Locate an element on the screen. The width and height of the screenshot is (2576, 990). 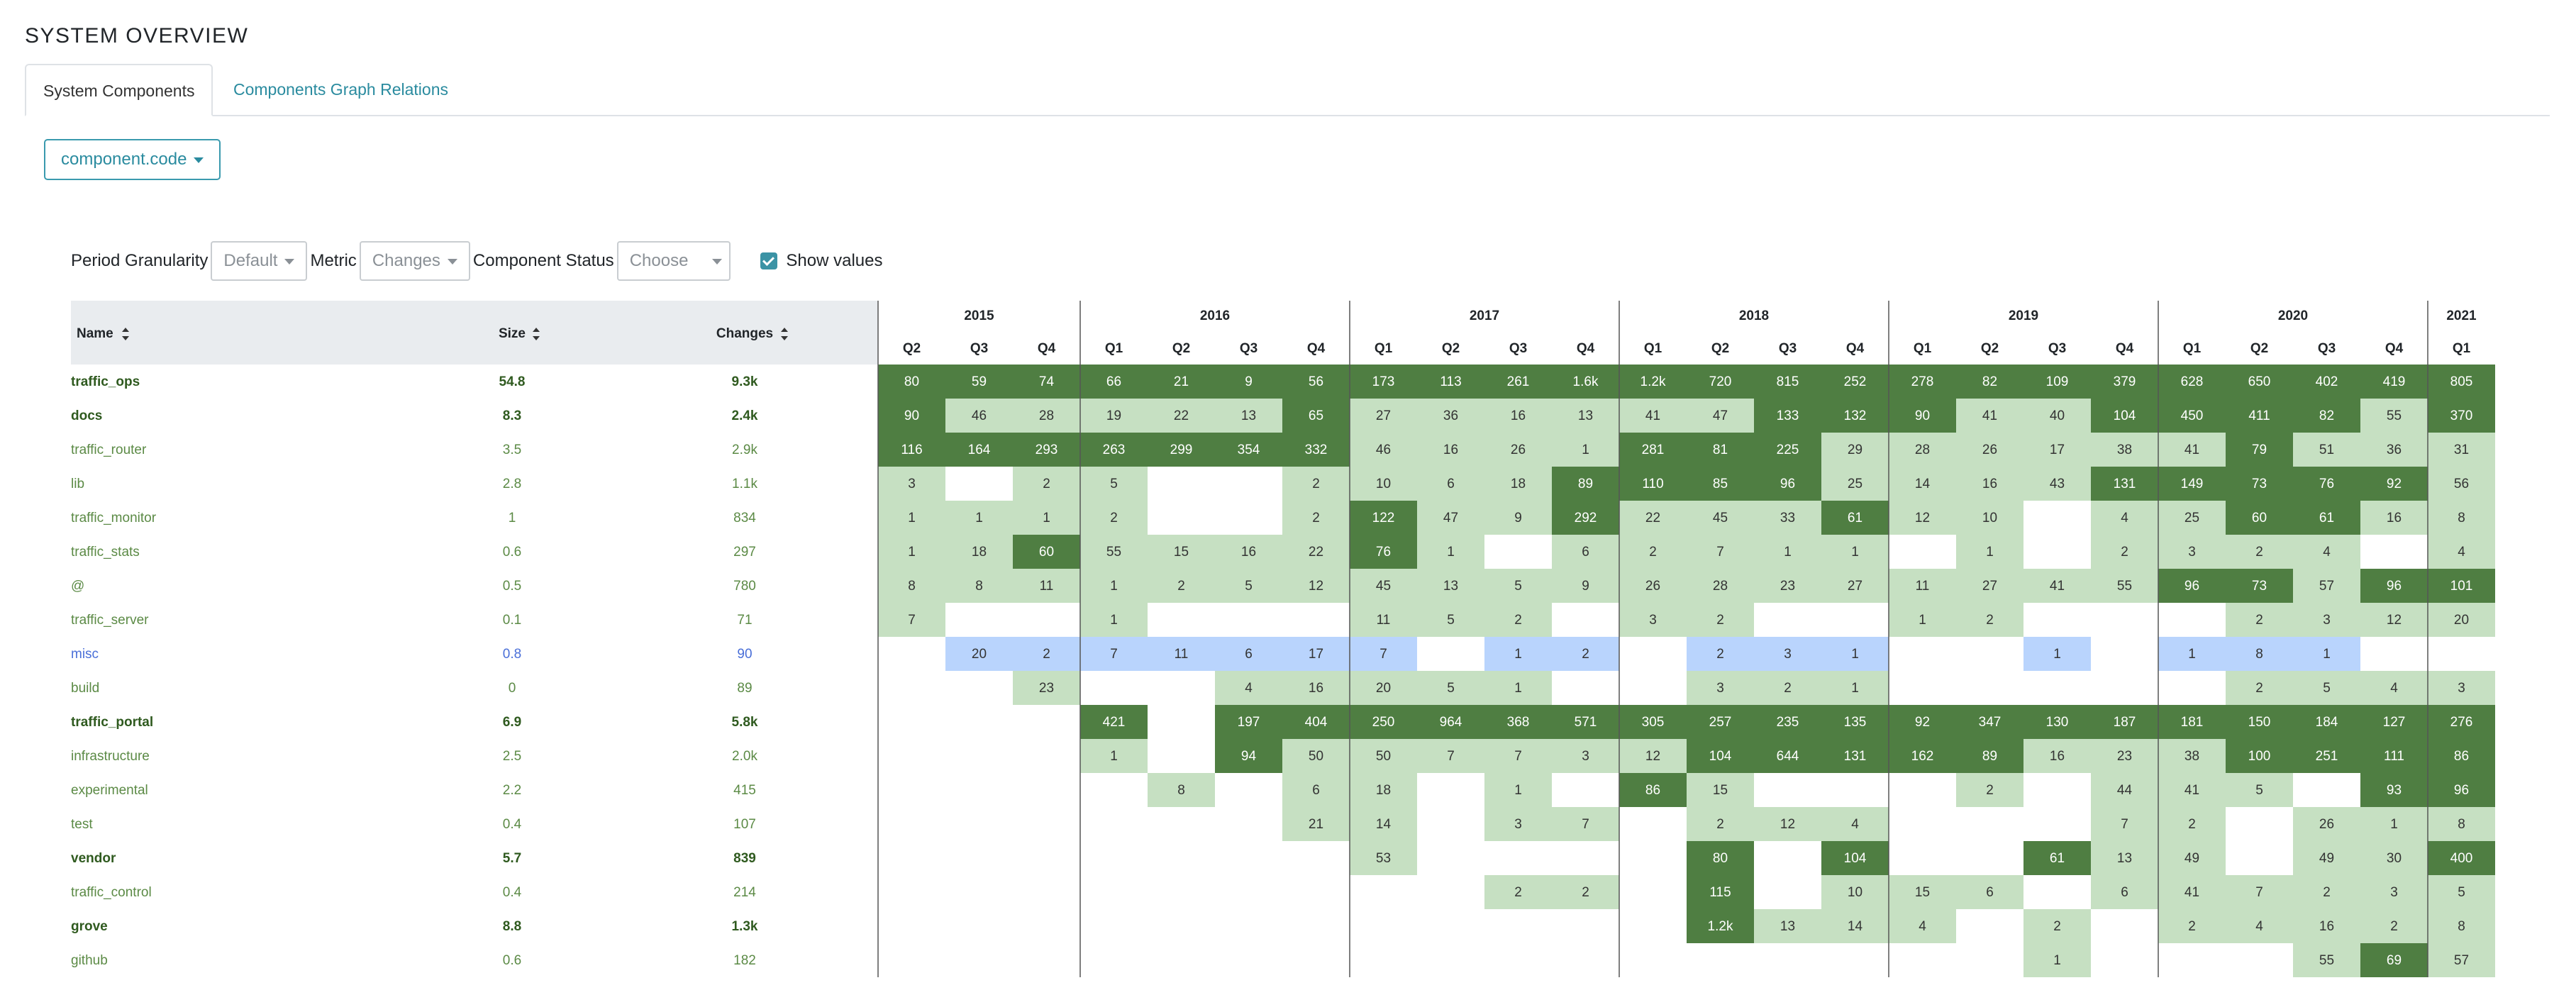
heatmap-cell-value: 2 is located at coordinates (1585, 654).